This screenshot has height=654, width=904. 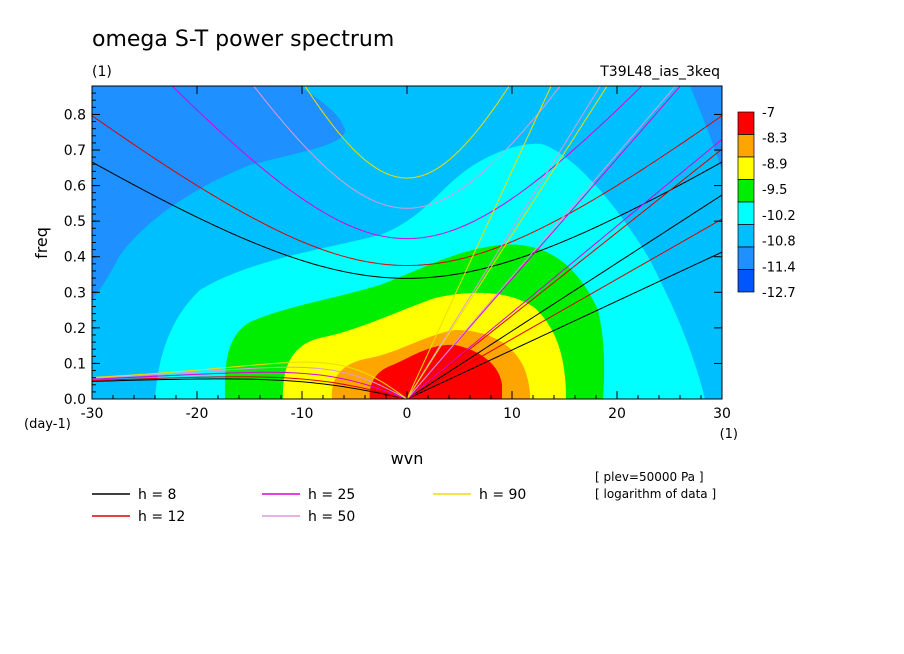 What do you see at coordinates (75, 151) in the screenshot?
I see `y-tick-label: 0.7` at bounding box center [75, 151].